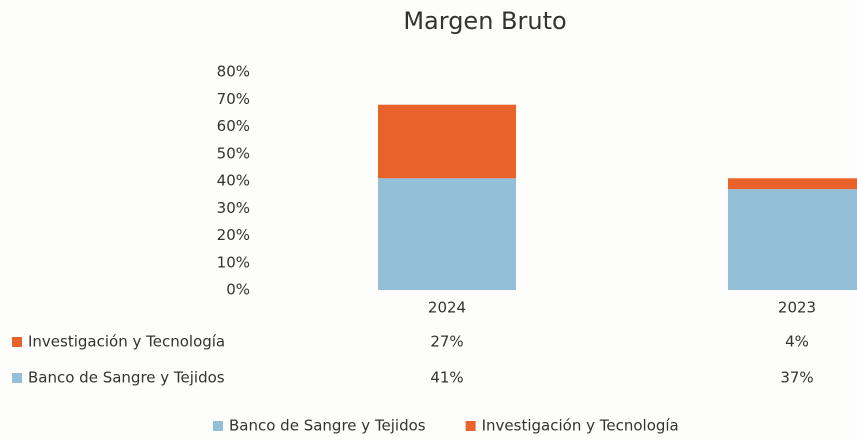 This screenshot has width=857, height=440. Describe the element at coordinates (797, 342) in the screenshot. I see `data-label: 4%` at that location.